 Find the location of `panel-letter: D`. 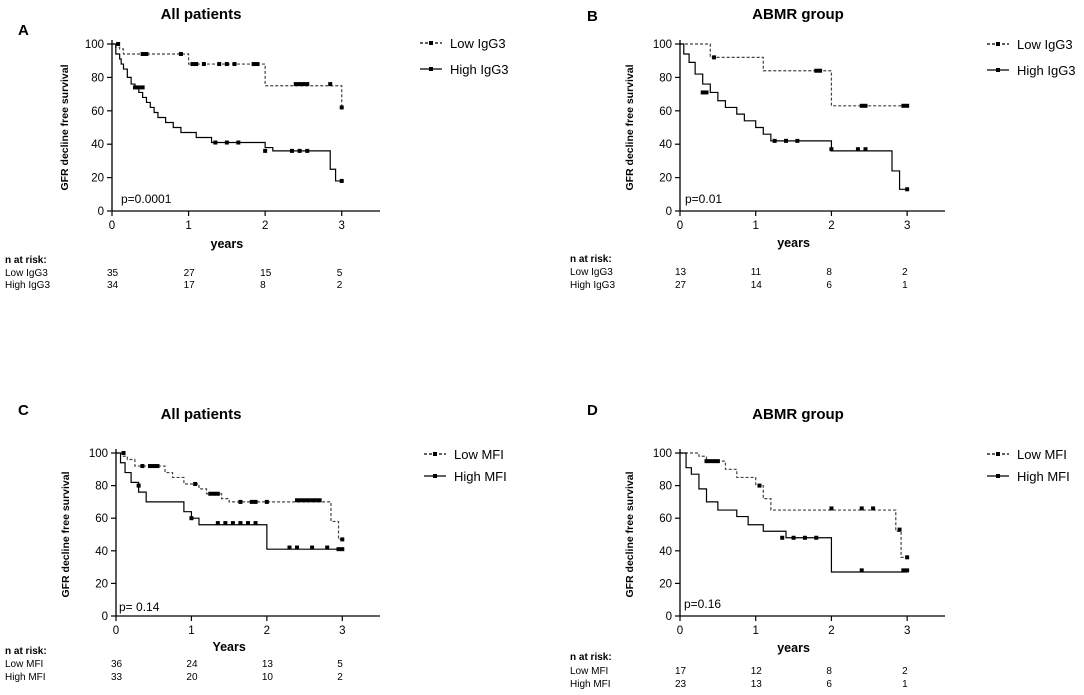

panel-letter: D is located at coordinates (592, 410).